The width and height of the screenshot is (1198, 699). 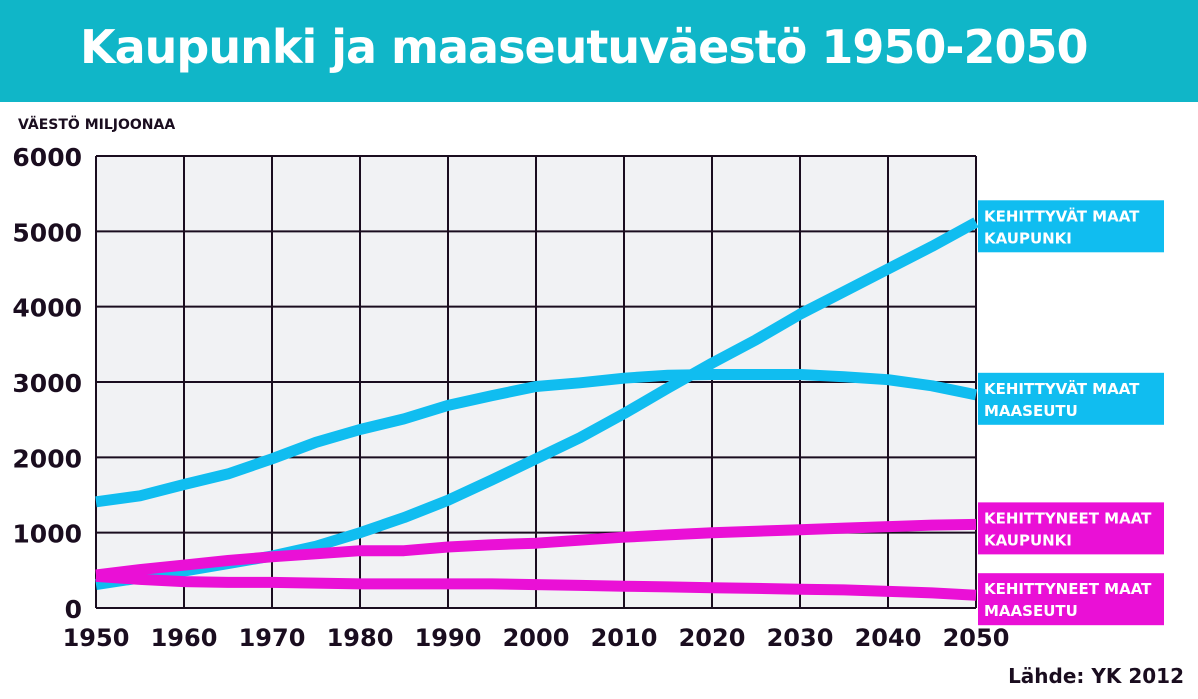 I want to click on x-tick-label: 1950, so click(x=96, y=638).